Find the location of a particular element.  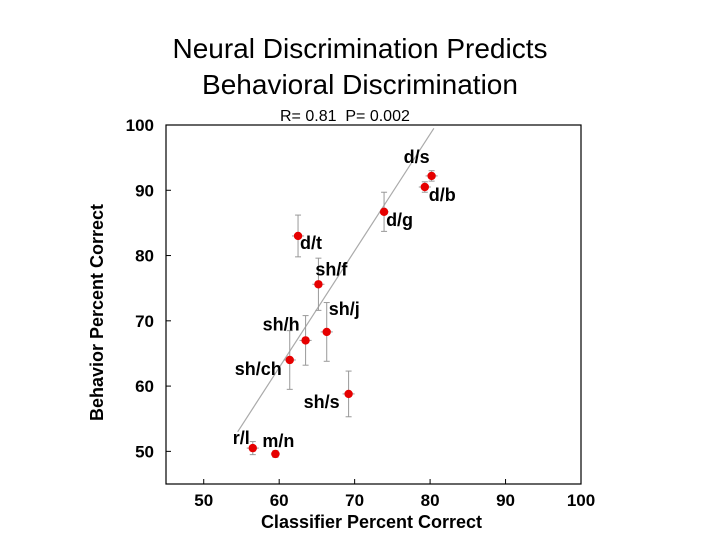

correlation-stats: R= 0.81 P= 0.002 is located at coordinates (345, 117).